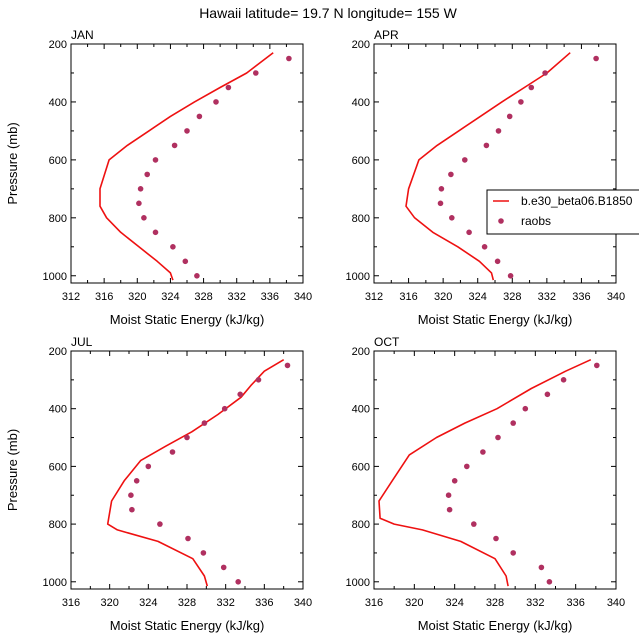 The height and width of the screenshot is (639, 639). What do you see at coordinates (485, 472) in the screenshot?
I see `model-line-oct` at bounding box center [485, 472].